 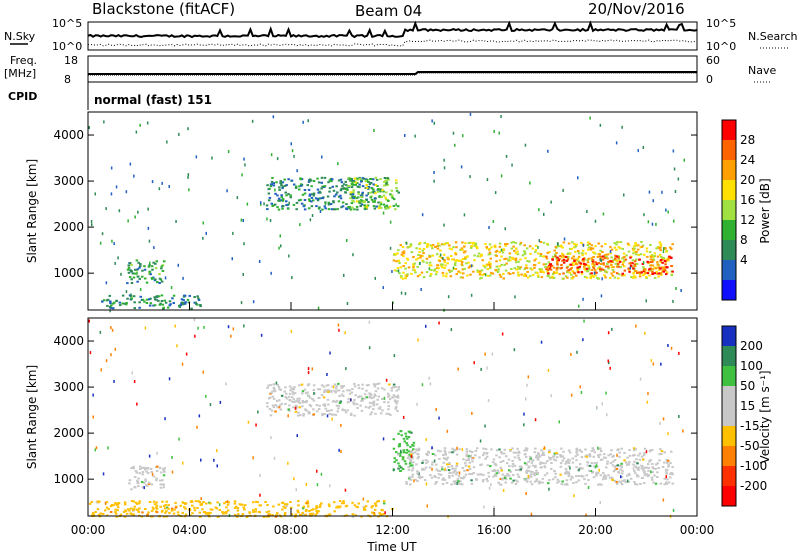 What do you see at coordinates (750, 446) in the screenshot?
I see `velocity-colorbar-tick: -50` at bounding box center [750, 446].